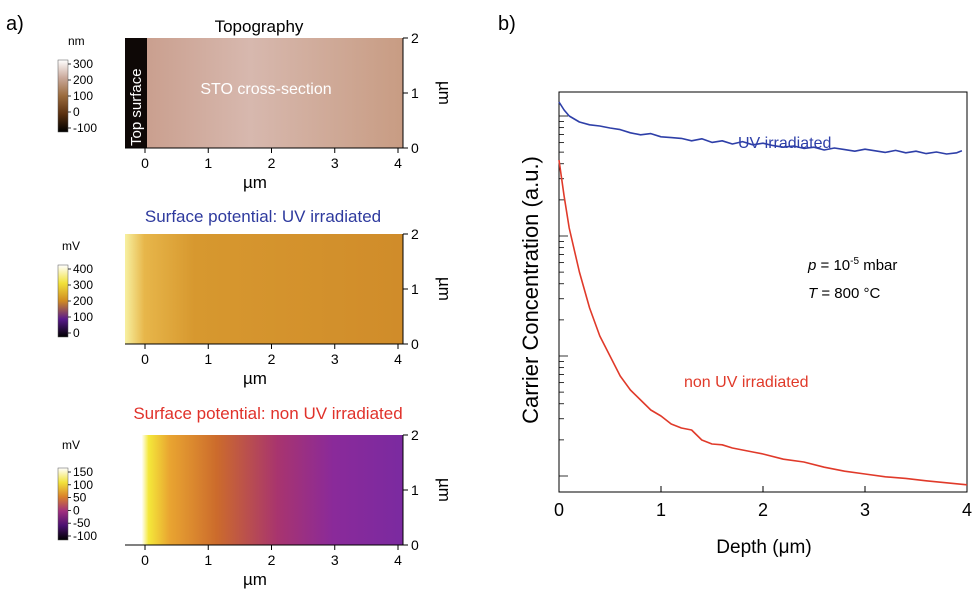 The width and height of the screenshot is (977, 593). Describe the element at coordinates (15, 24) in the screenshot. I see `panel-a-label: a)` at that location.